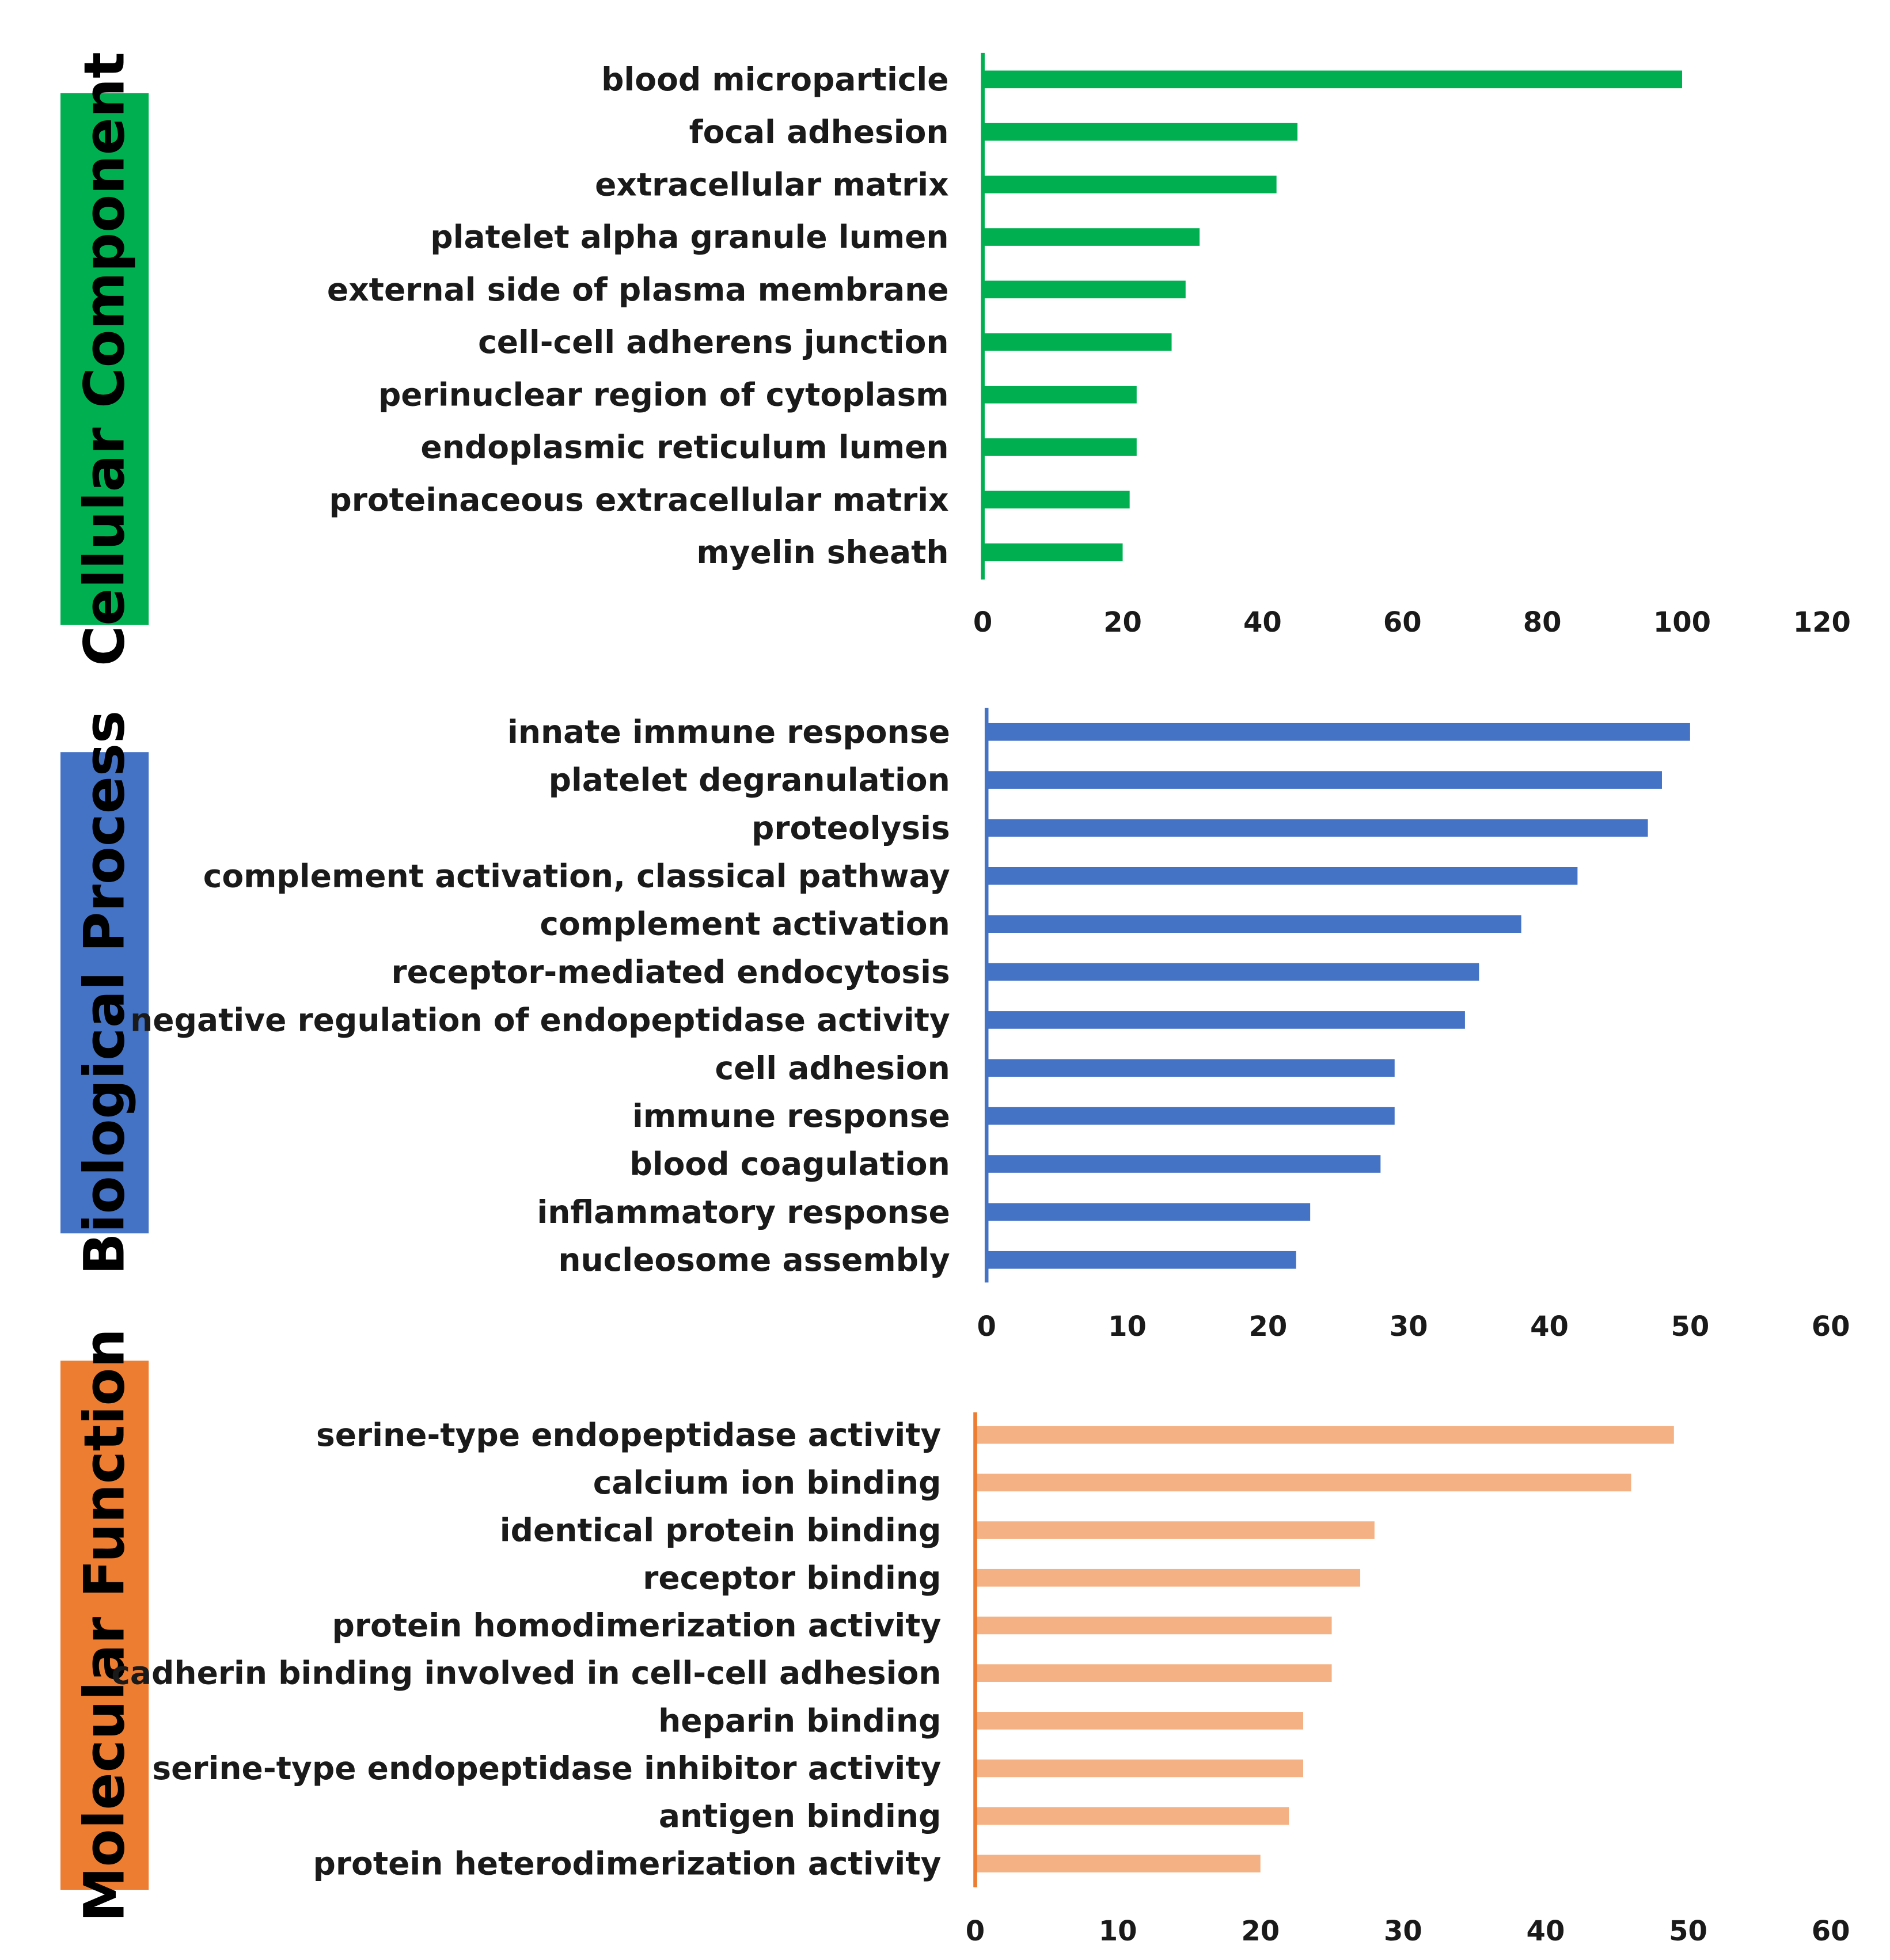 This screenshot has height=1960, width=1890. I want to click on bp-category-label: nucleosome assembly, so click(754, 1259).